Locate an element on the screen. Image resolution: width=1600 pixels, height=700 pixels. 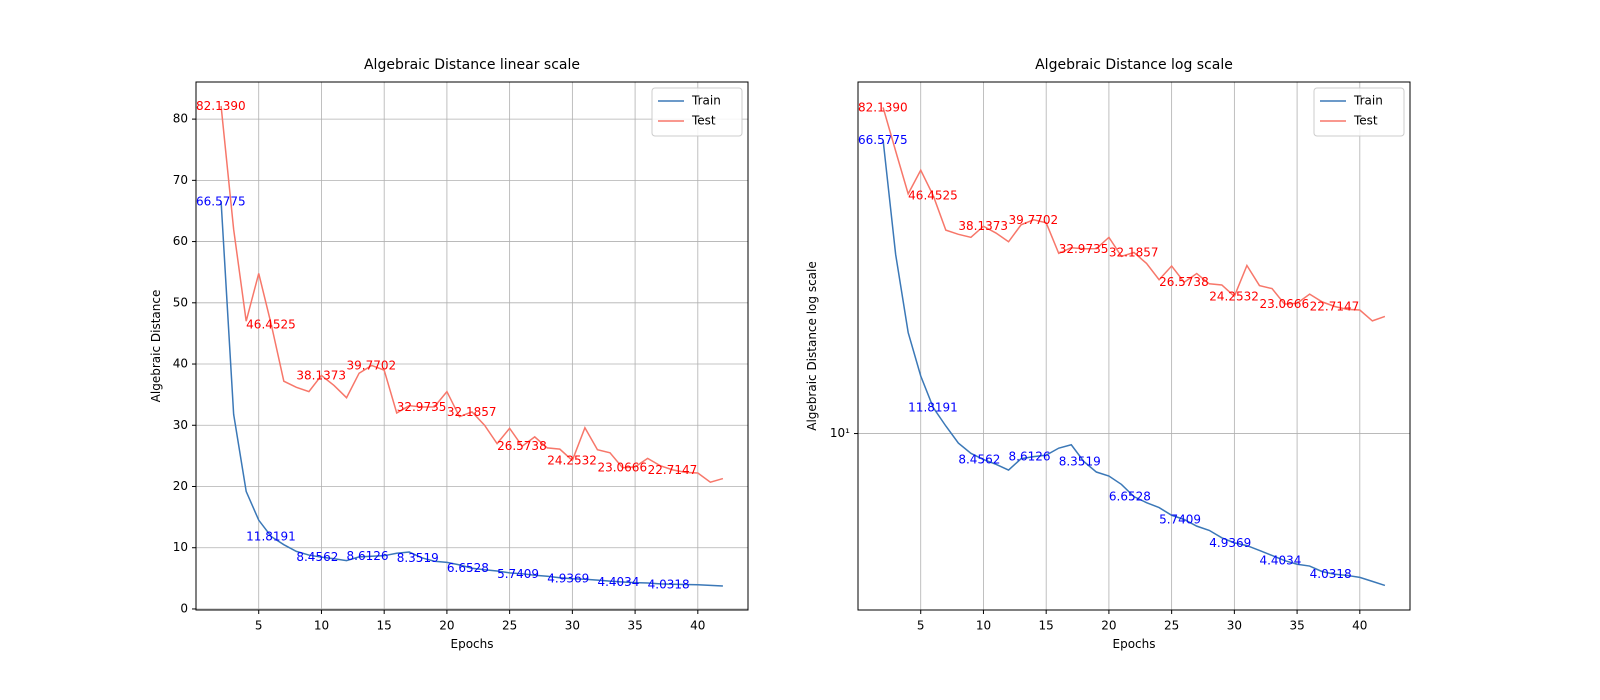
y-tick-label: 30 is located at coordinates (180, 425).